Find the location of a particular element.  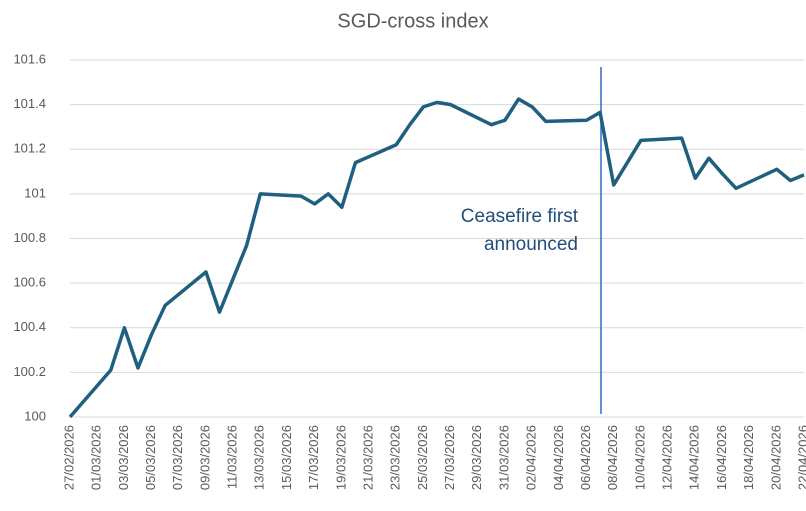

x-tick-label: 20/04/2026 is located at coordinates (775, 457).